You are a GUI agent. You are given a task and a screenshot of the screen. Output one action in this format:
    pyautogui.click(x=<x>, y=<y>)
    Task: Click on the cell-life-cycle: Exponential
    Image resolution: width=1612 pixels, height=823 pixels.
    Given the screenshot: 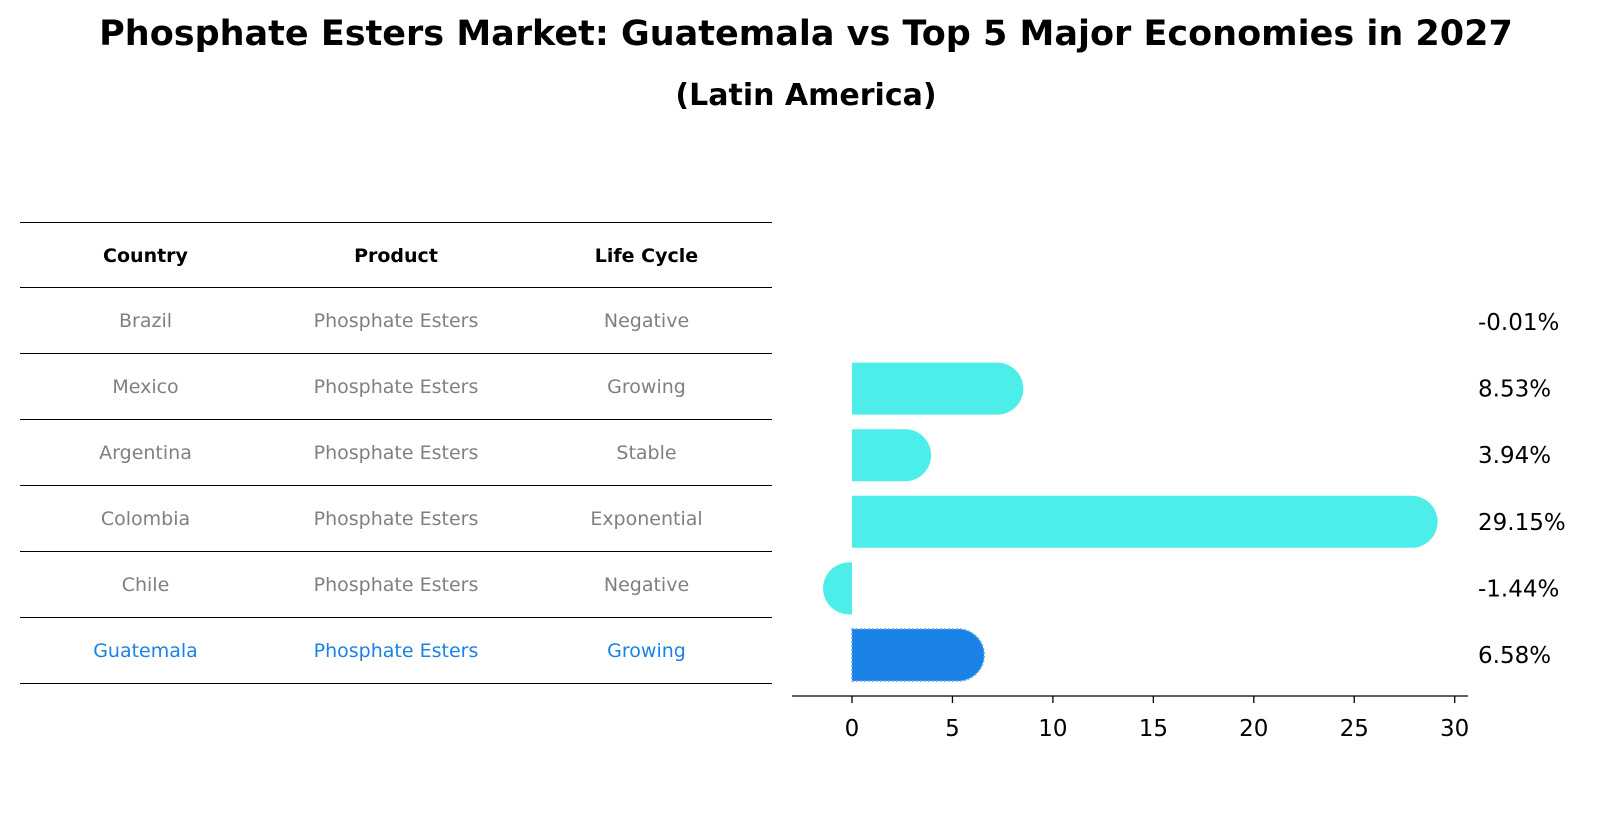 What is the action you would take?
    pyautogui.click(x=646, y=519)
    